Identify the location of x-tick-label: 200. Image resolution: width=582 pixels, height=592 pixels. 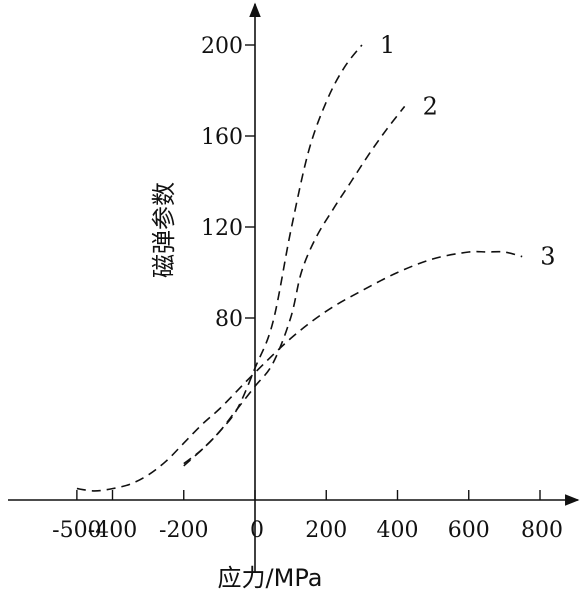
(326, 530).